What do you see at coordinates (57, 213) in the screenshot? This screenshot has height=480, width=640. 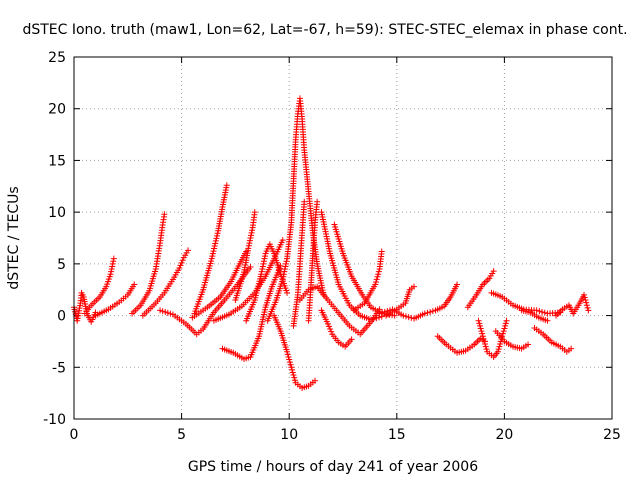 I see `y-tick-label: 10` at bounding box center [57, 213].